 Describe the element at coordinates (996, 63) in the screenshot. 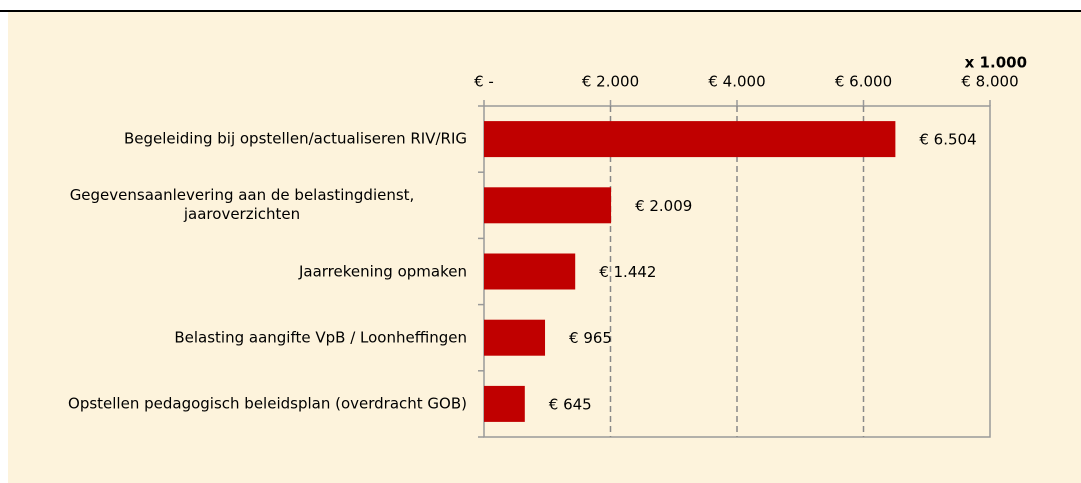

I see `axis-unit: x 1.000` at that location.